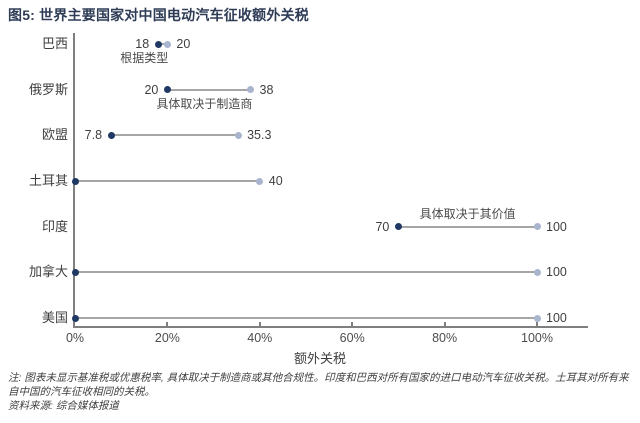  What do you see at coordinates (48, 180) in the screenshot?
I see `category-label: 土耳其` at bounding box center [48, 180].